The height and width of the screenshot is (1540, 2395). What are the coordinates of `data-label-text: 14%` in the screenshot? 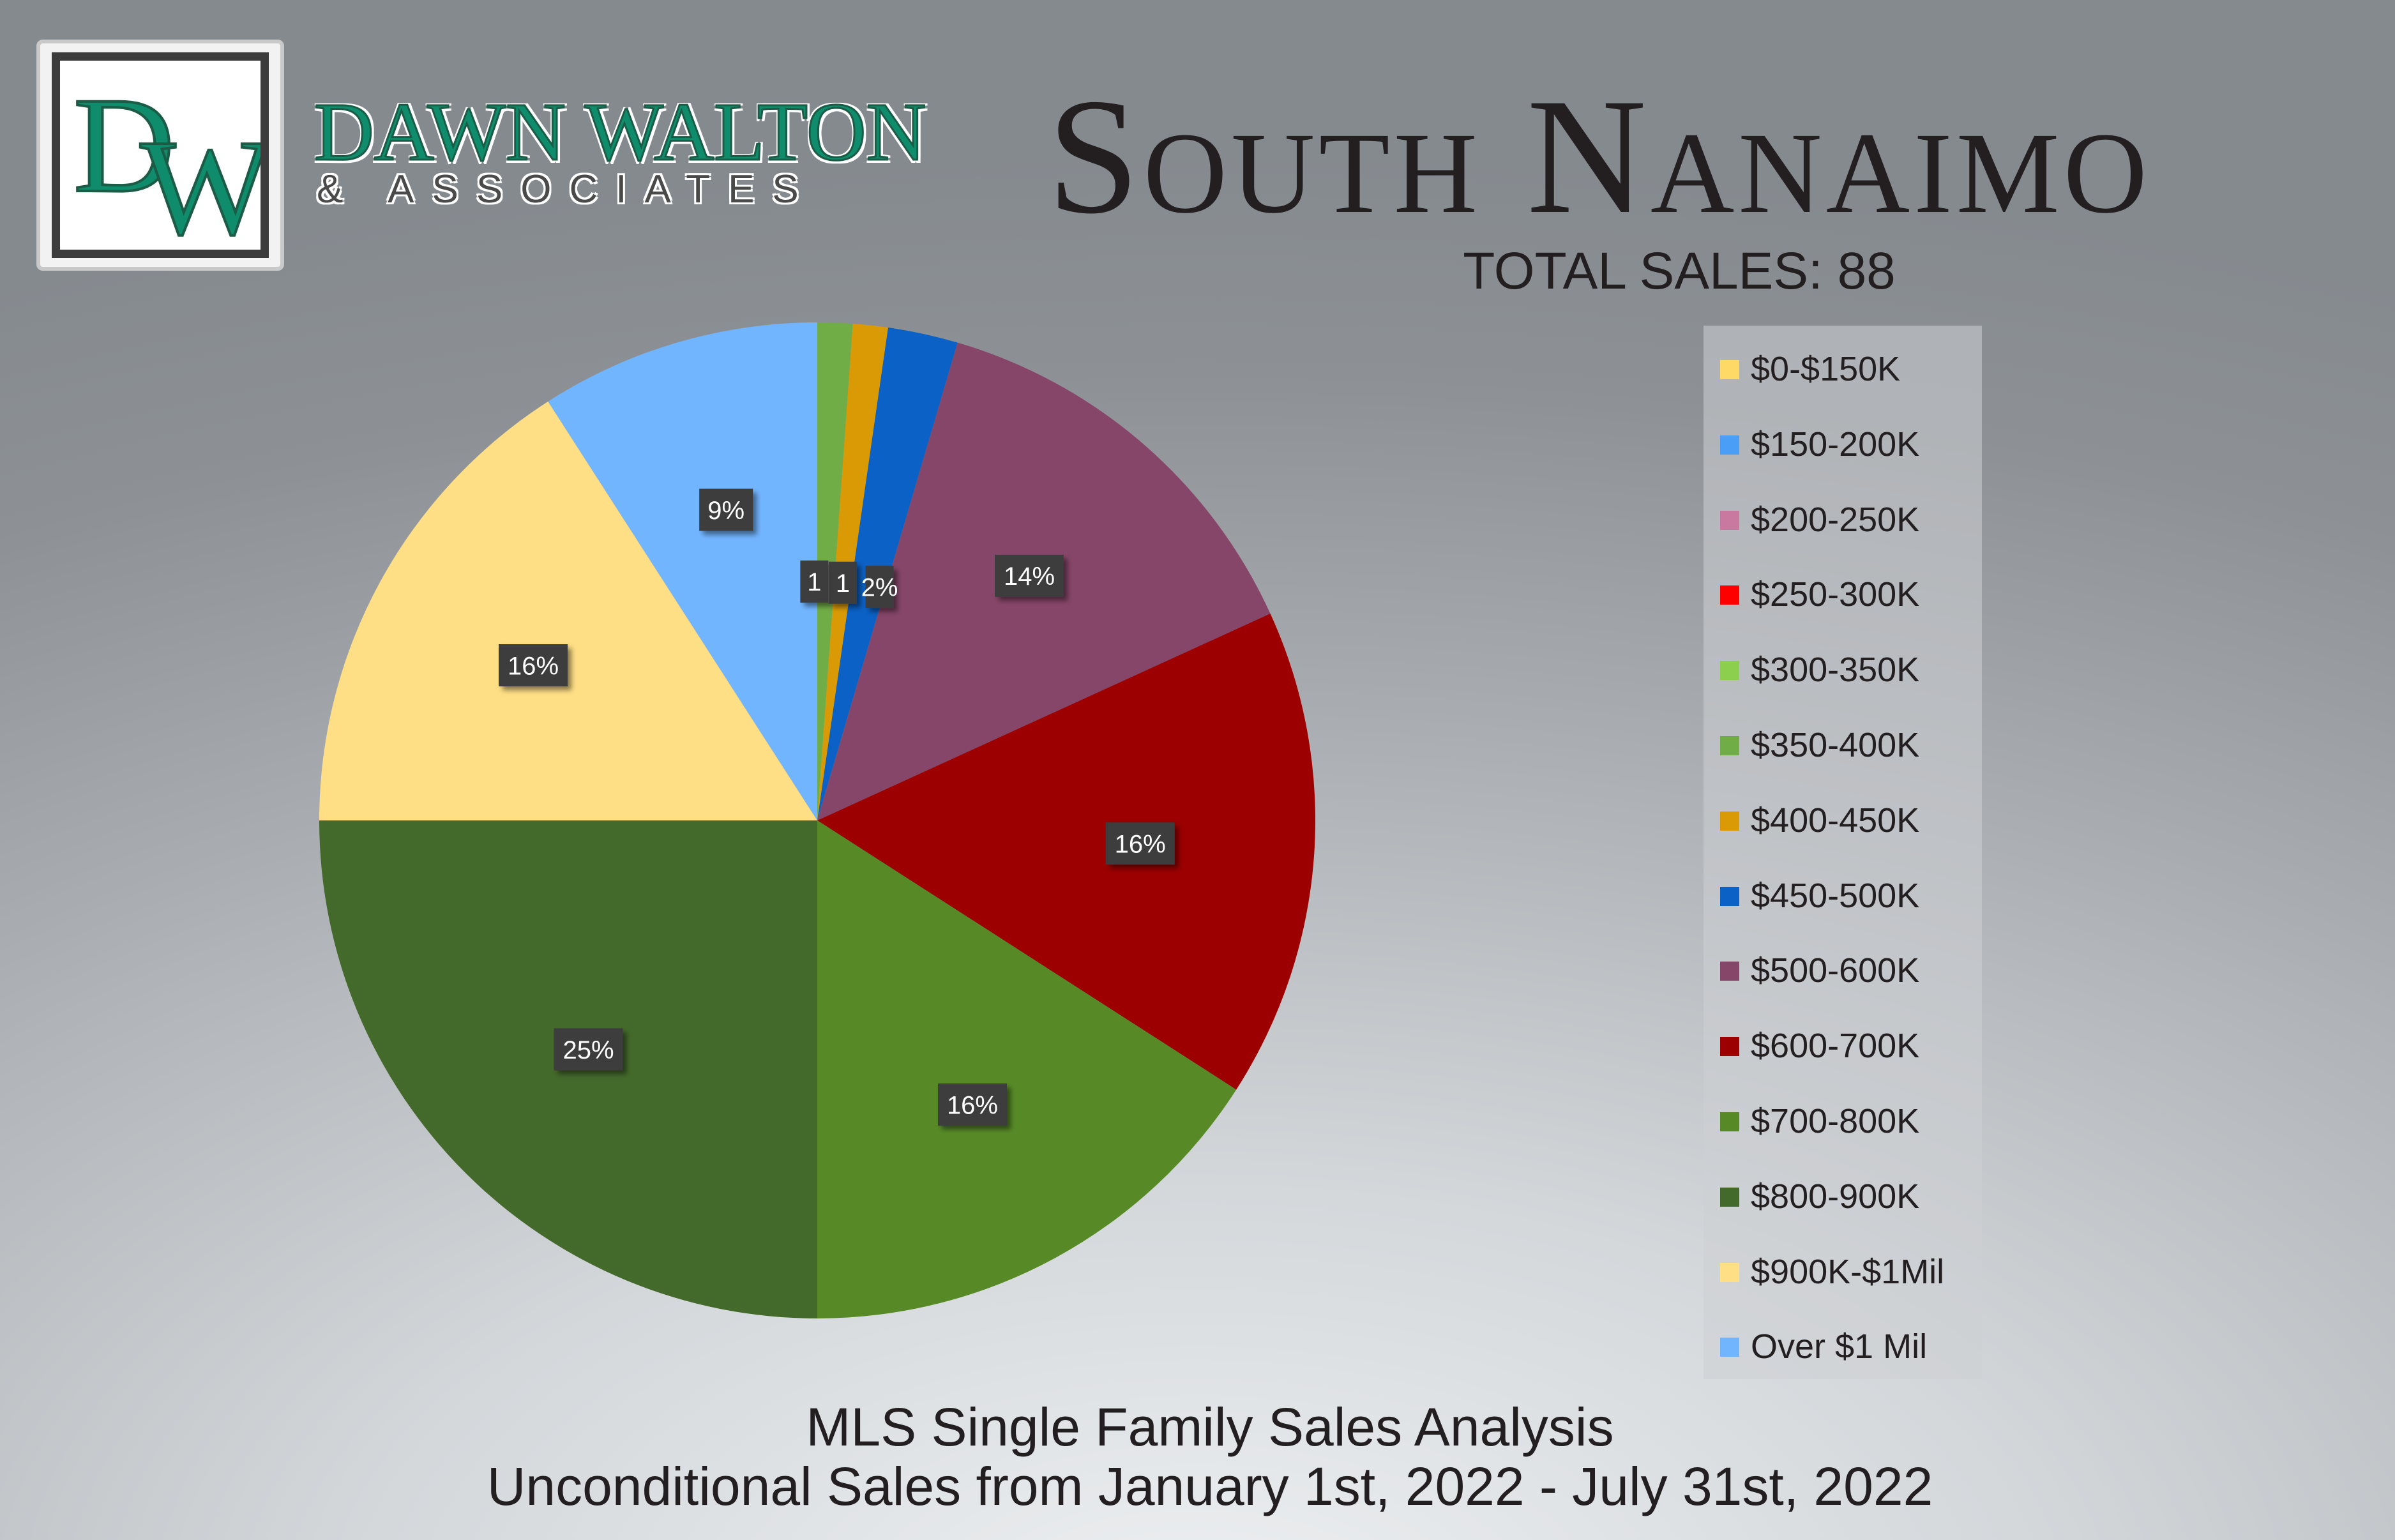 It's located at (1029, 576).